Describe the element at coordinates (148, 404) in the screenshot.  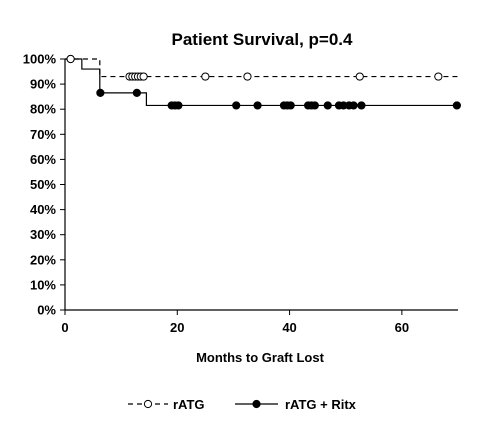
I see `legend-marker-ratg` at that location.